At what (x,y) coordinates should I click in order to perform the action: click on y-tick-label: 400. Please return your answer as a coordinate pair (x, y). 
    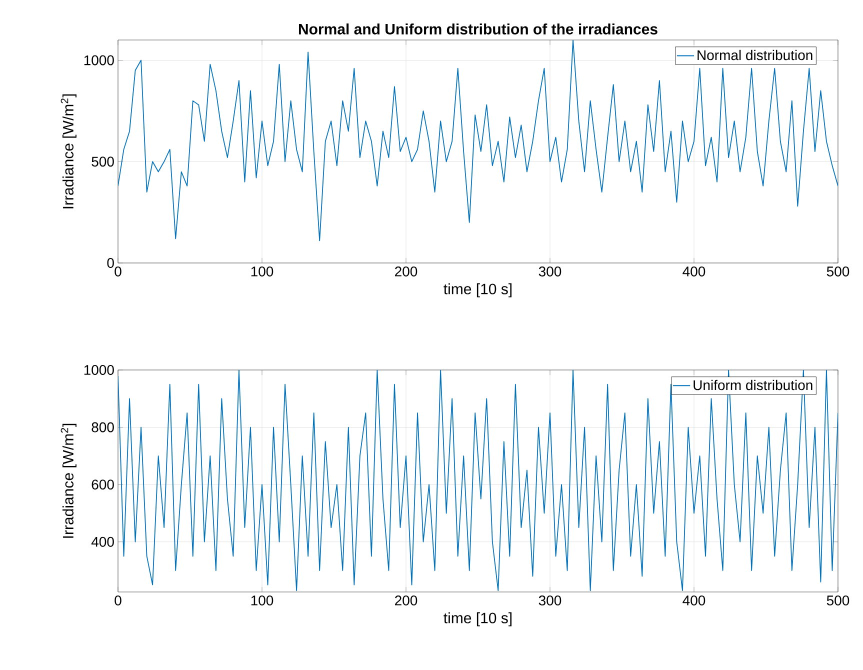
    Looking at the image, I should click on (102, 541).